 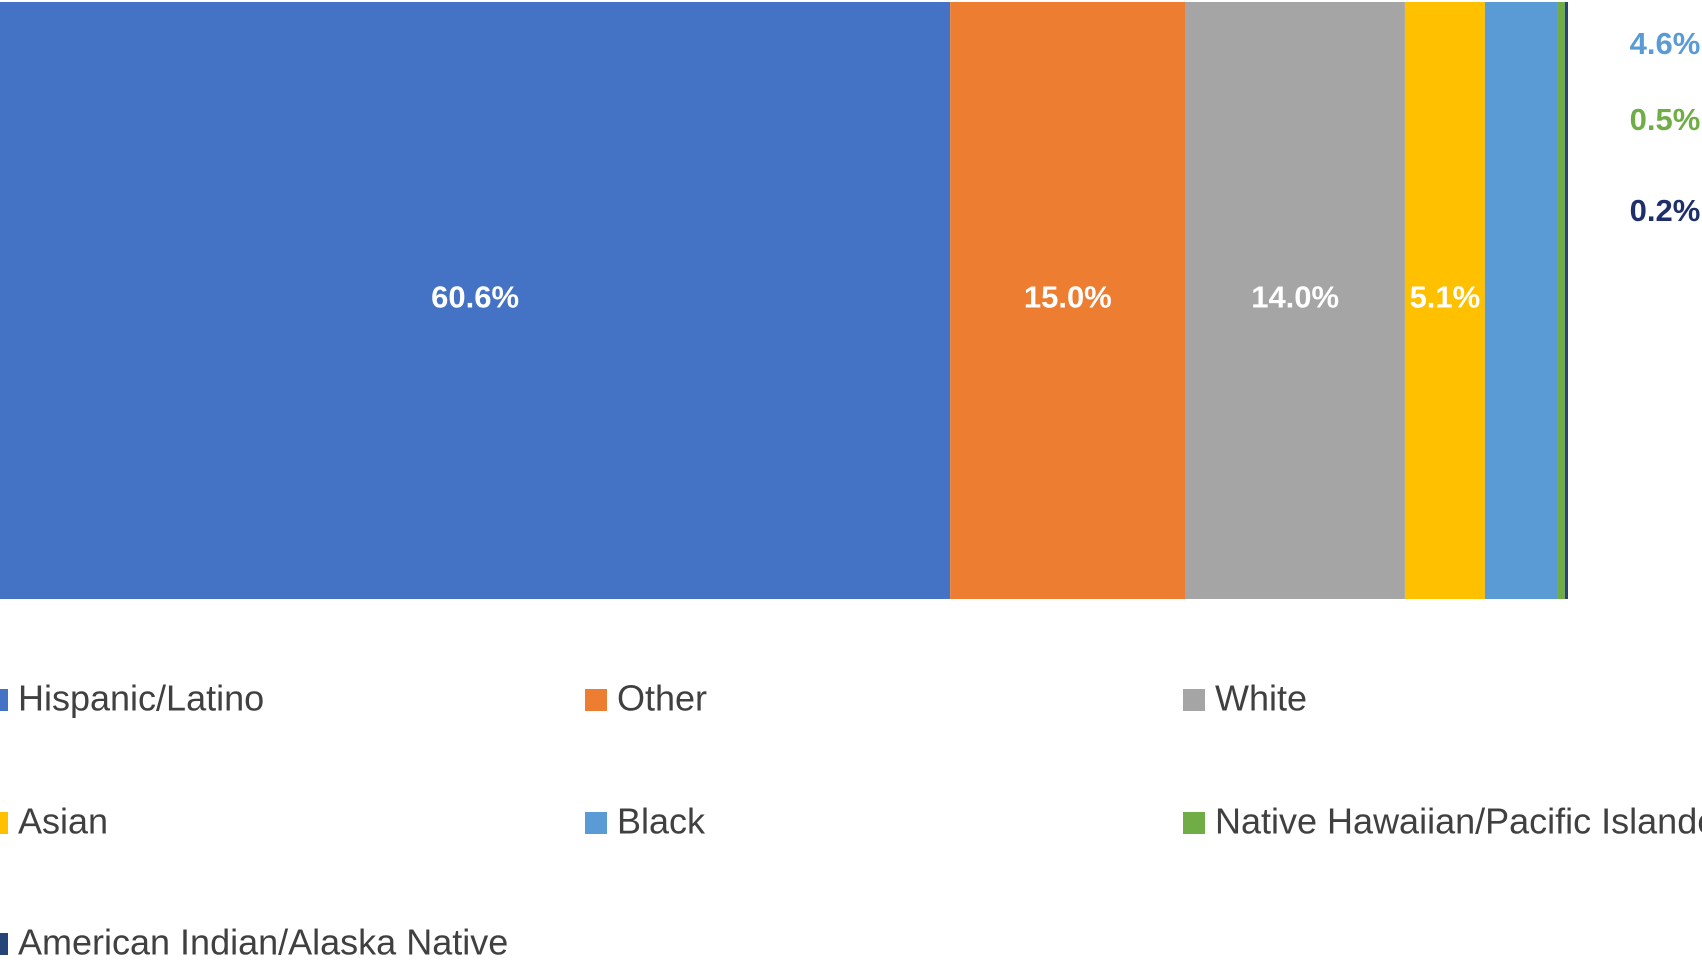 What do you see at coordinates (661, 821) in the screenshot?
I see `legend-label: Black` at bounding box center [661, 821].